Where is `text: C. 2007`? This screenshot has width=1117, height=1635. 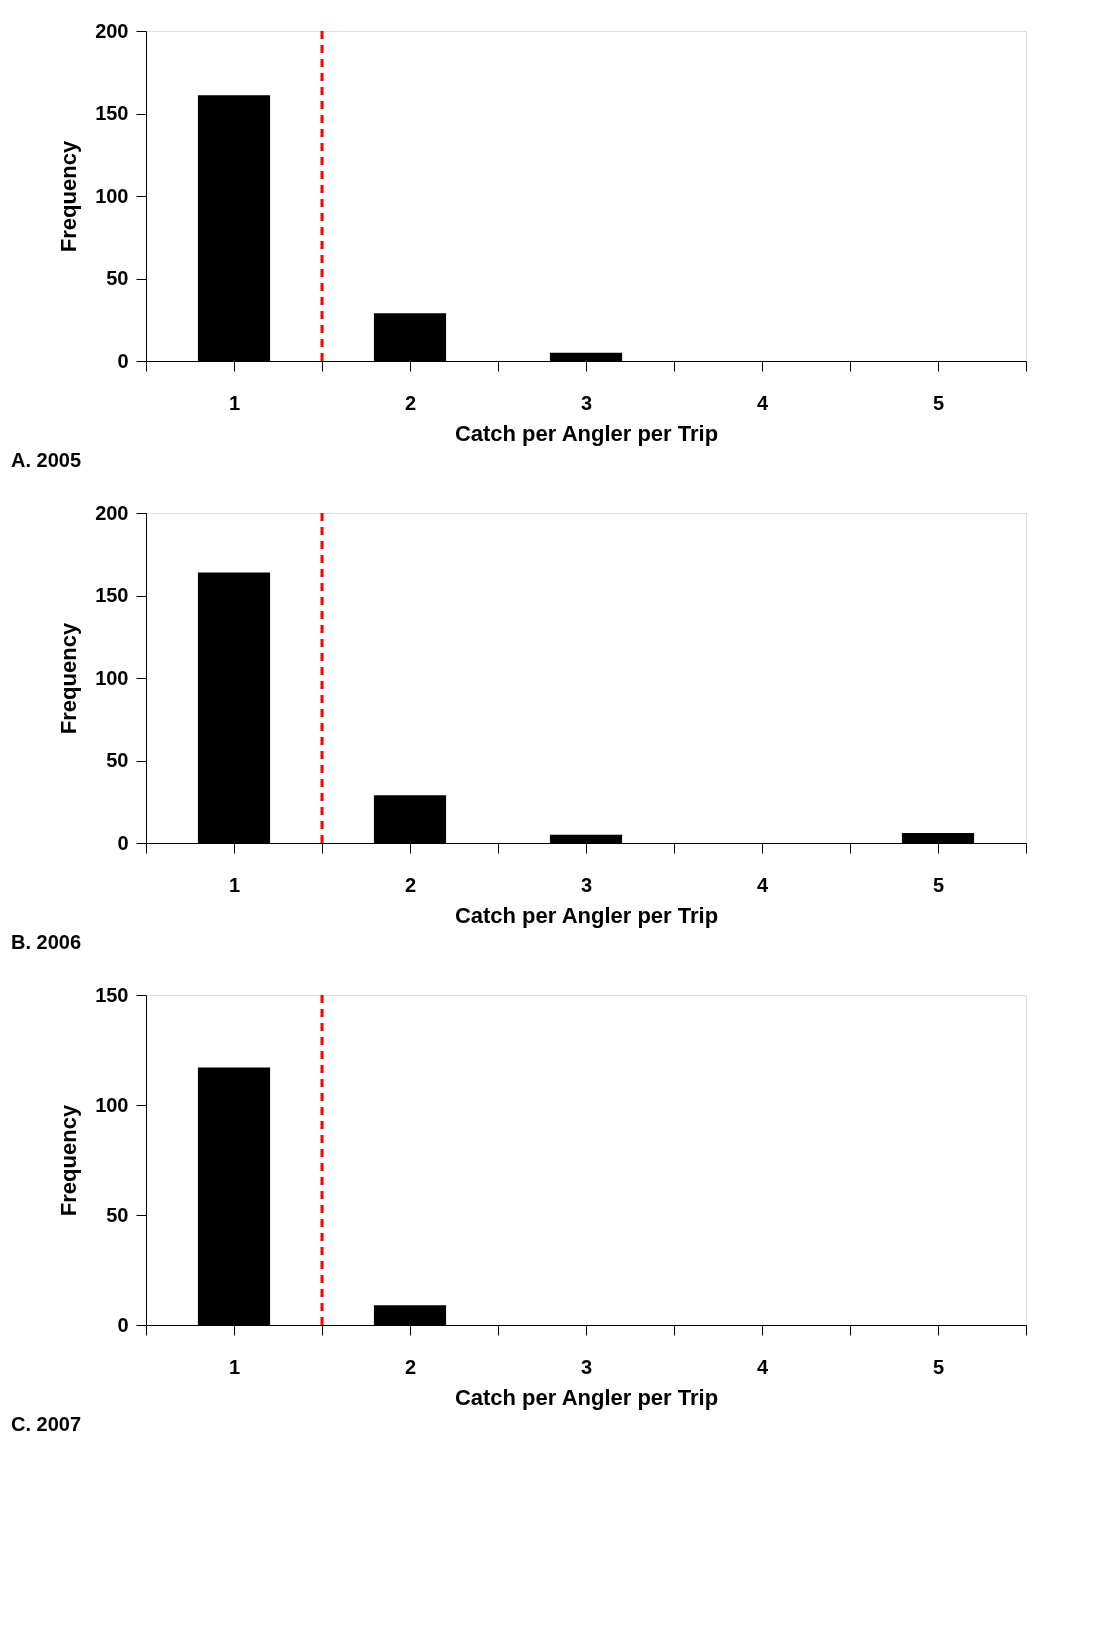 text: C. 2007 is located at coordinates (46, 1424).